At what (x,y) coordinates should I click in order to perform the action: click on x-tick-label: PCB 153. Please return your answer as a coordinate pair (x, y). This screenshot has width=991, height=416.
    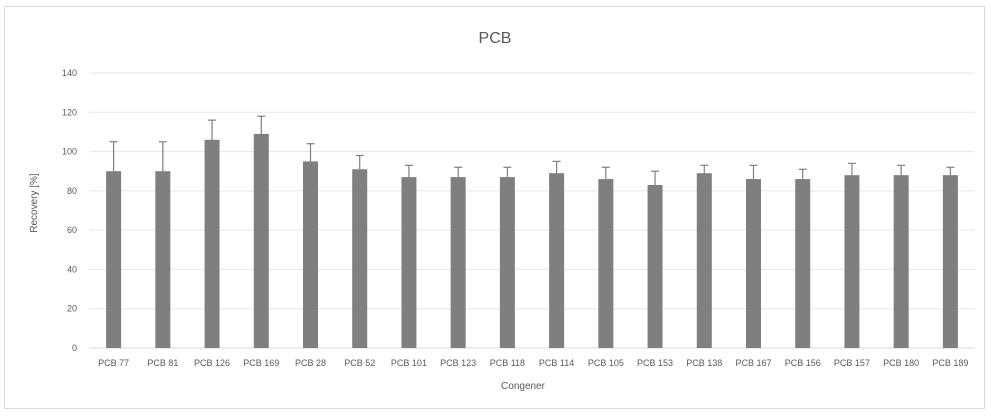
    Looking at the image, I should click on (655, 363).